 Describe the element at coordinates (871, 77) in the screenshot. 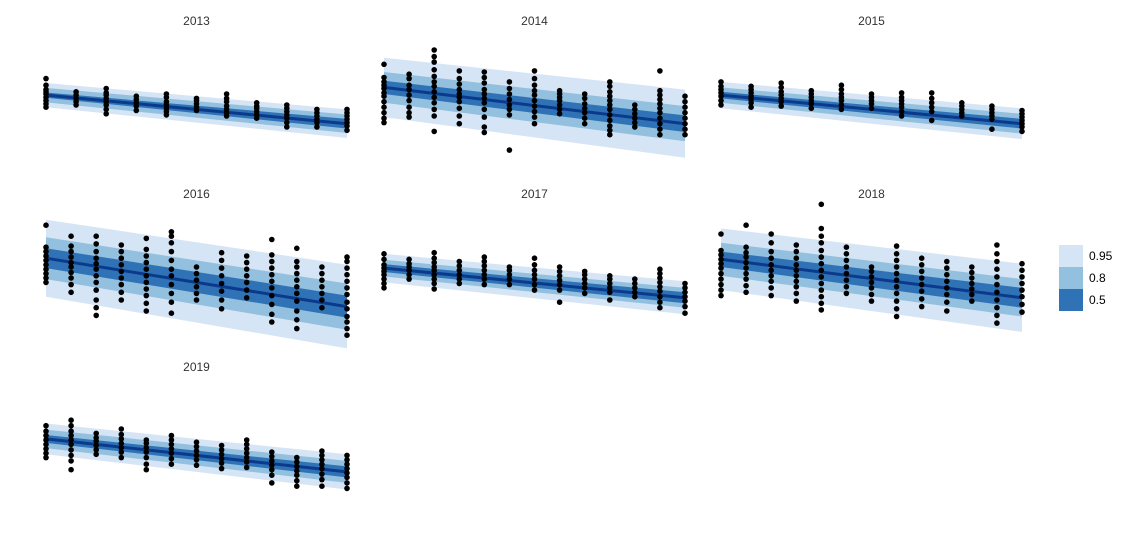

I see `panel-2015: 2015` at that location.